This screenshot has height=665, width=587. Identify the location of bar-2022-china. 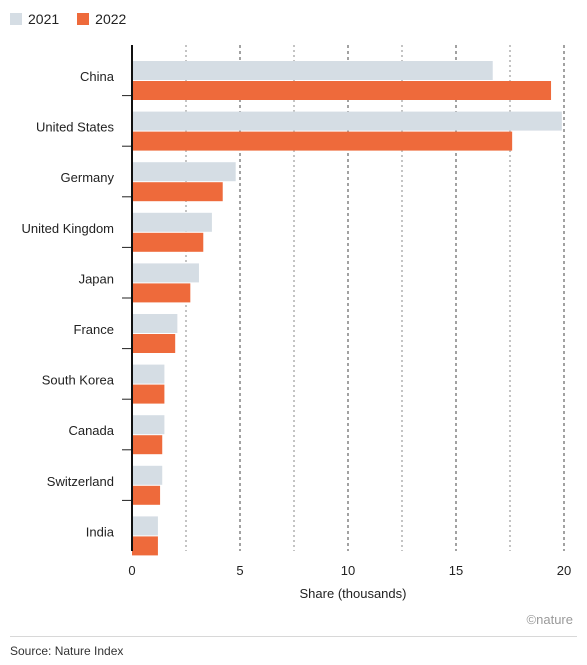
(342, 90).